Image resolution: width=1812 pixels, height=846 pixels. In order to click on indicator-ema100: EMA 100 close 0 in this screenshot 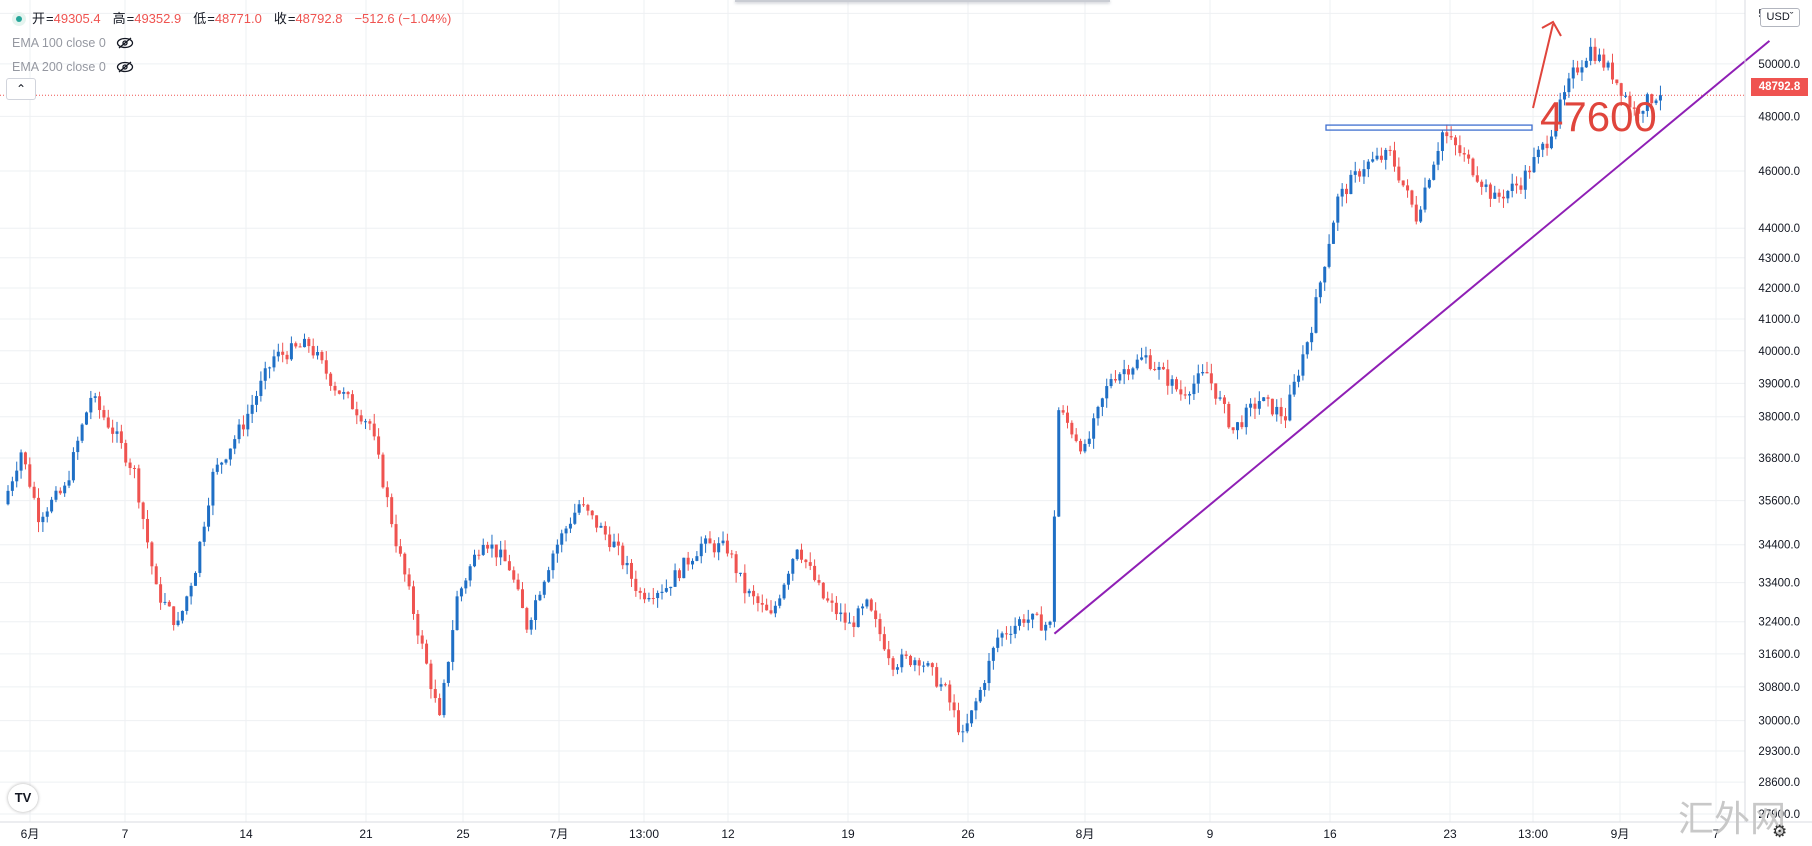, I will do `click(234, 43)`.